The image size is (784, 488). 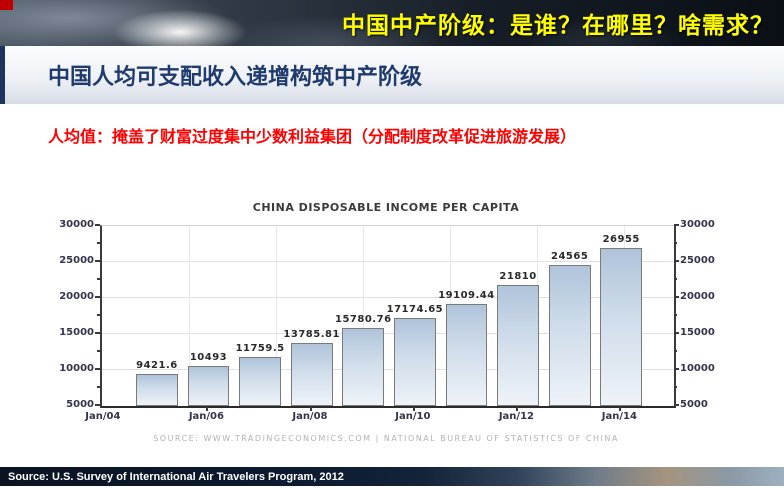 I want to click on y-axis-label-right: 30000, so click(x=697, y=224).